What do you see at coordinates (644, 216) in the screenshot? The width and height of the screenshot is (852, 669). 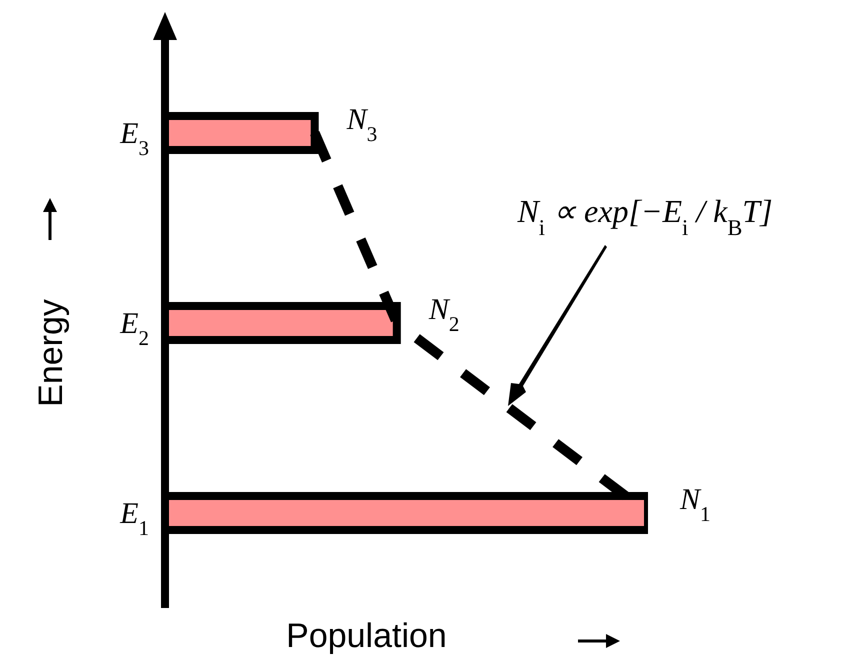 I see `annotation: N$_{i}$ ∝ exp[−E$_{i}$ / k$_{B}$T]` at bounding box center [644, 216].